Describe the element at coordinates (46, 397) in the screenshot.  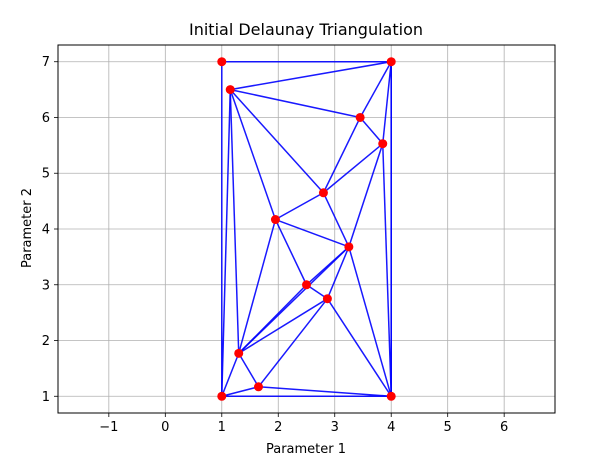
I see `y-tick-label: 1` at that location.